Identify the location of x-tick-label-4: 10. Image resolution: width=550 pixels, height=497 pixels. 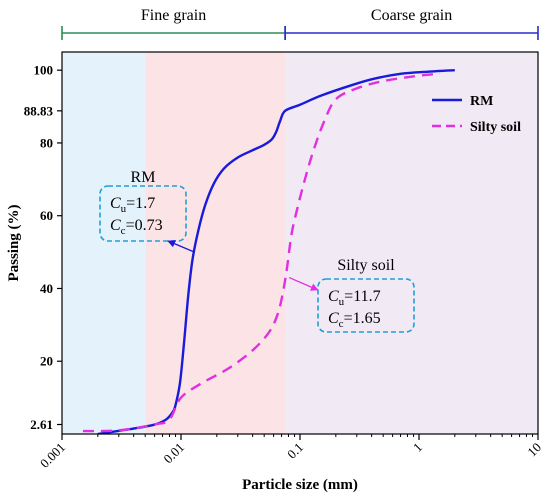
(534, 450).